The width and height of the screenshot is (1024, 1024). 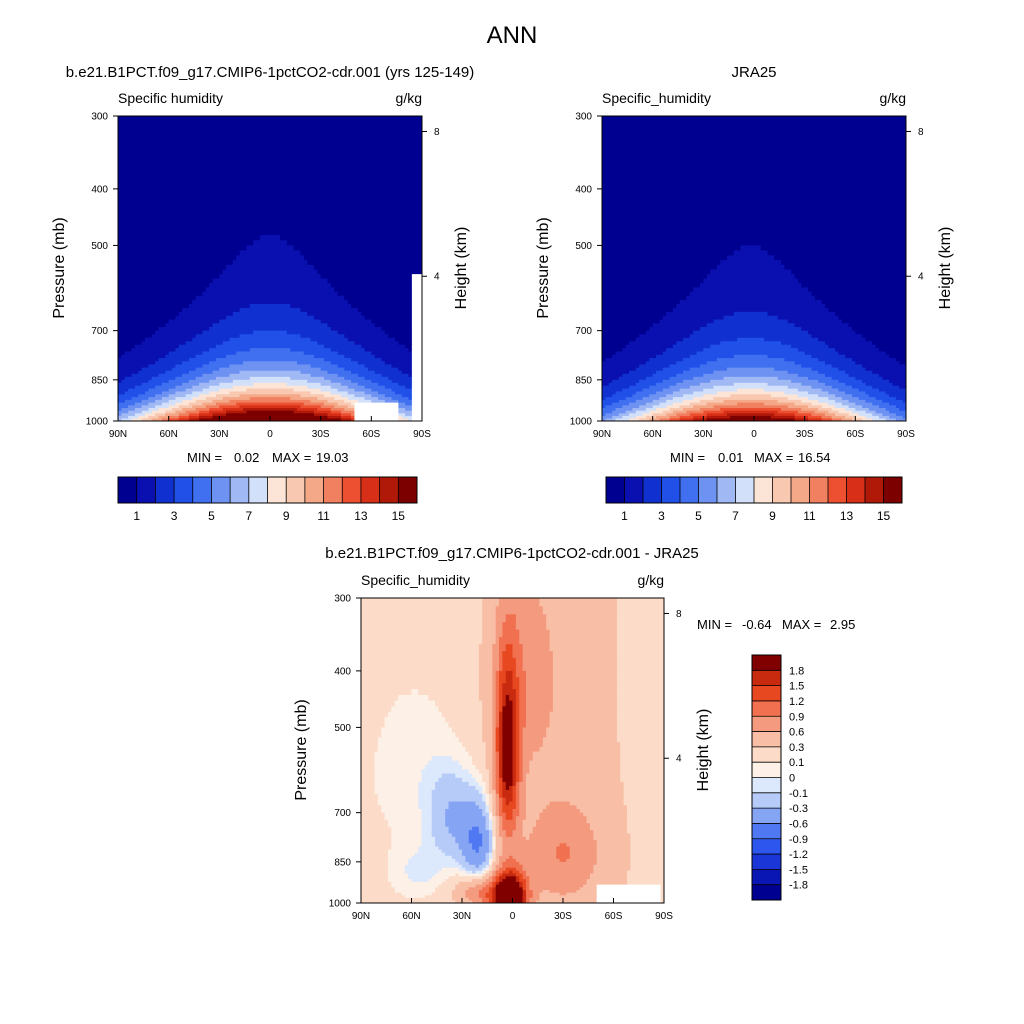 I want to click on x-tick-label: 0, so click(x=513, y=916).